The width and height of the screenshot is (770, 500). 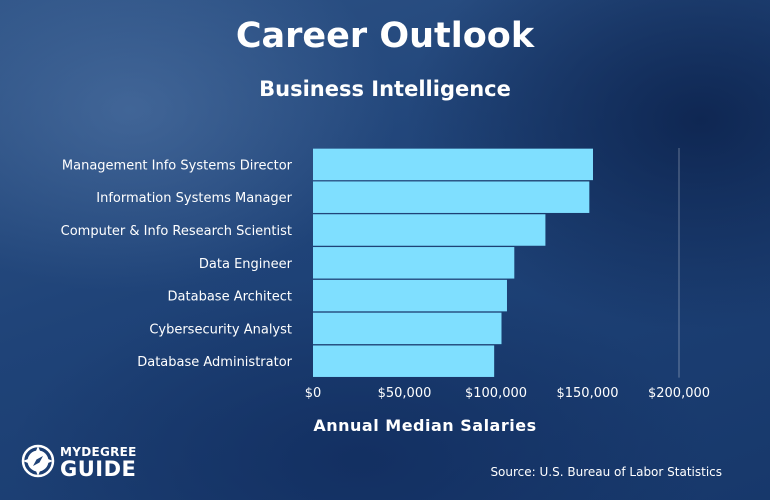 What do you see at coordinates (385, 89) in the screenshot?
I see `chart-subtitle: Business Intelligence` at bounding box center [385, 89].